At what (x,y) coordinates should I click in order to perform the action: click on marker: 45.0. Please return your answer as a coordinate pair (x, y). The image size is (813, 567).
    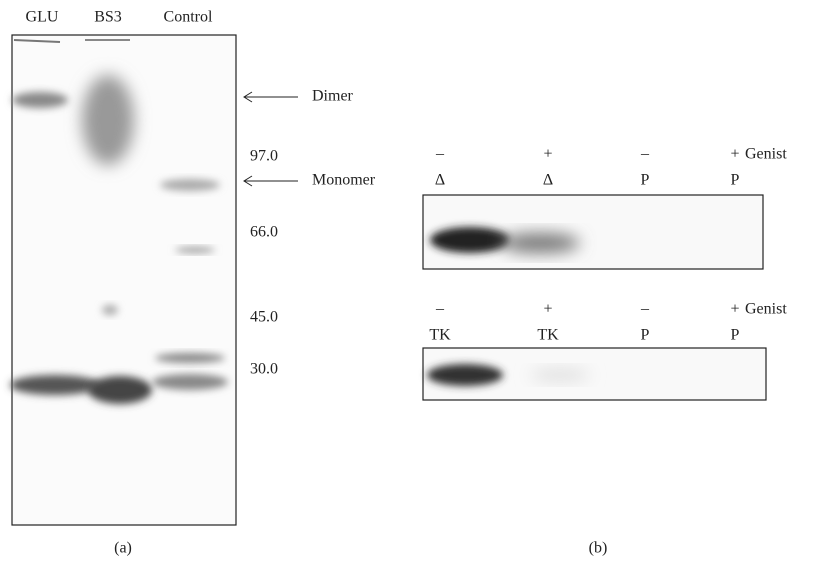
    Looking at the image, I should click on (264, 317).